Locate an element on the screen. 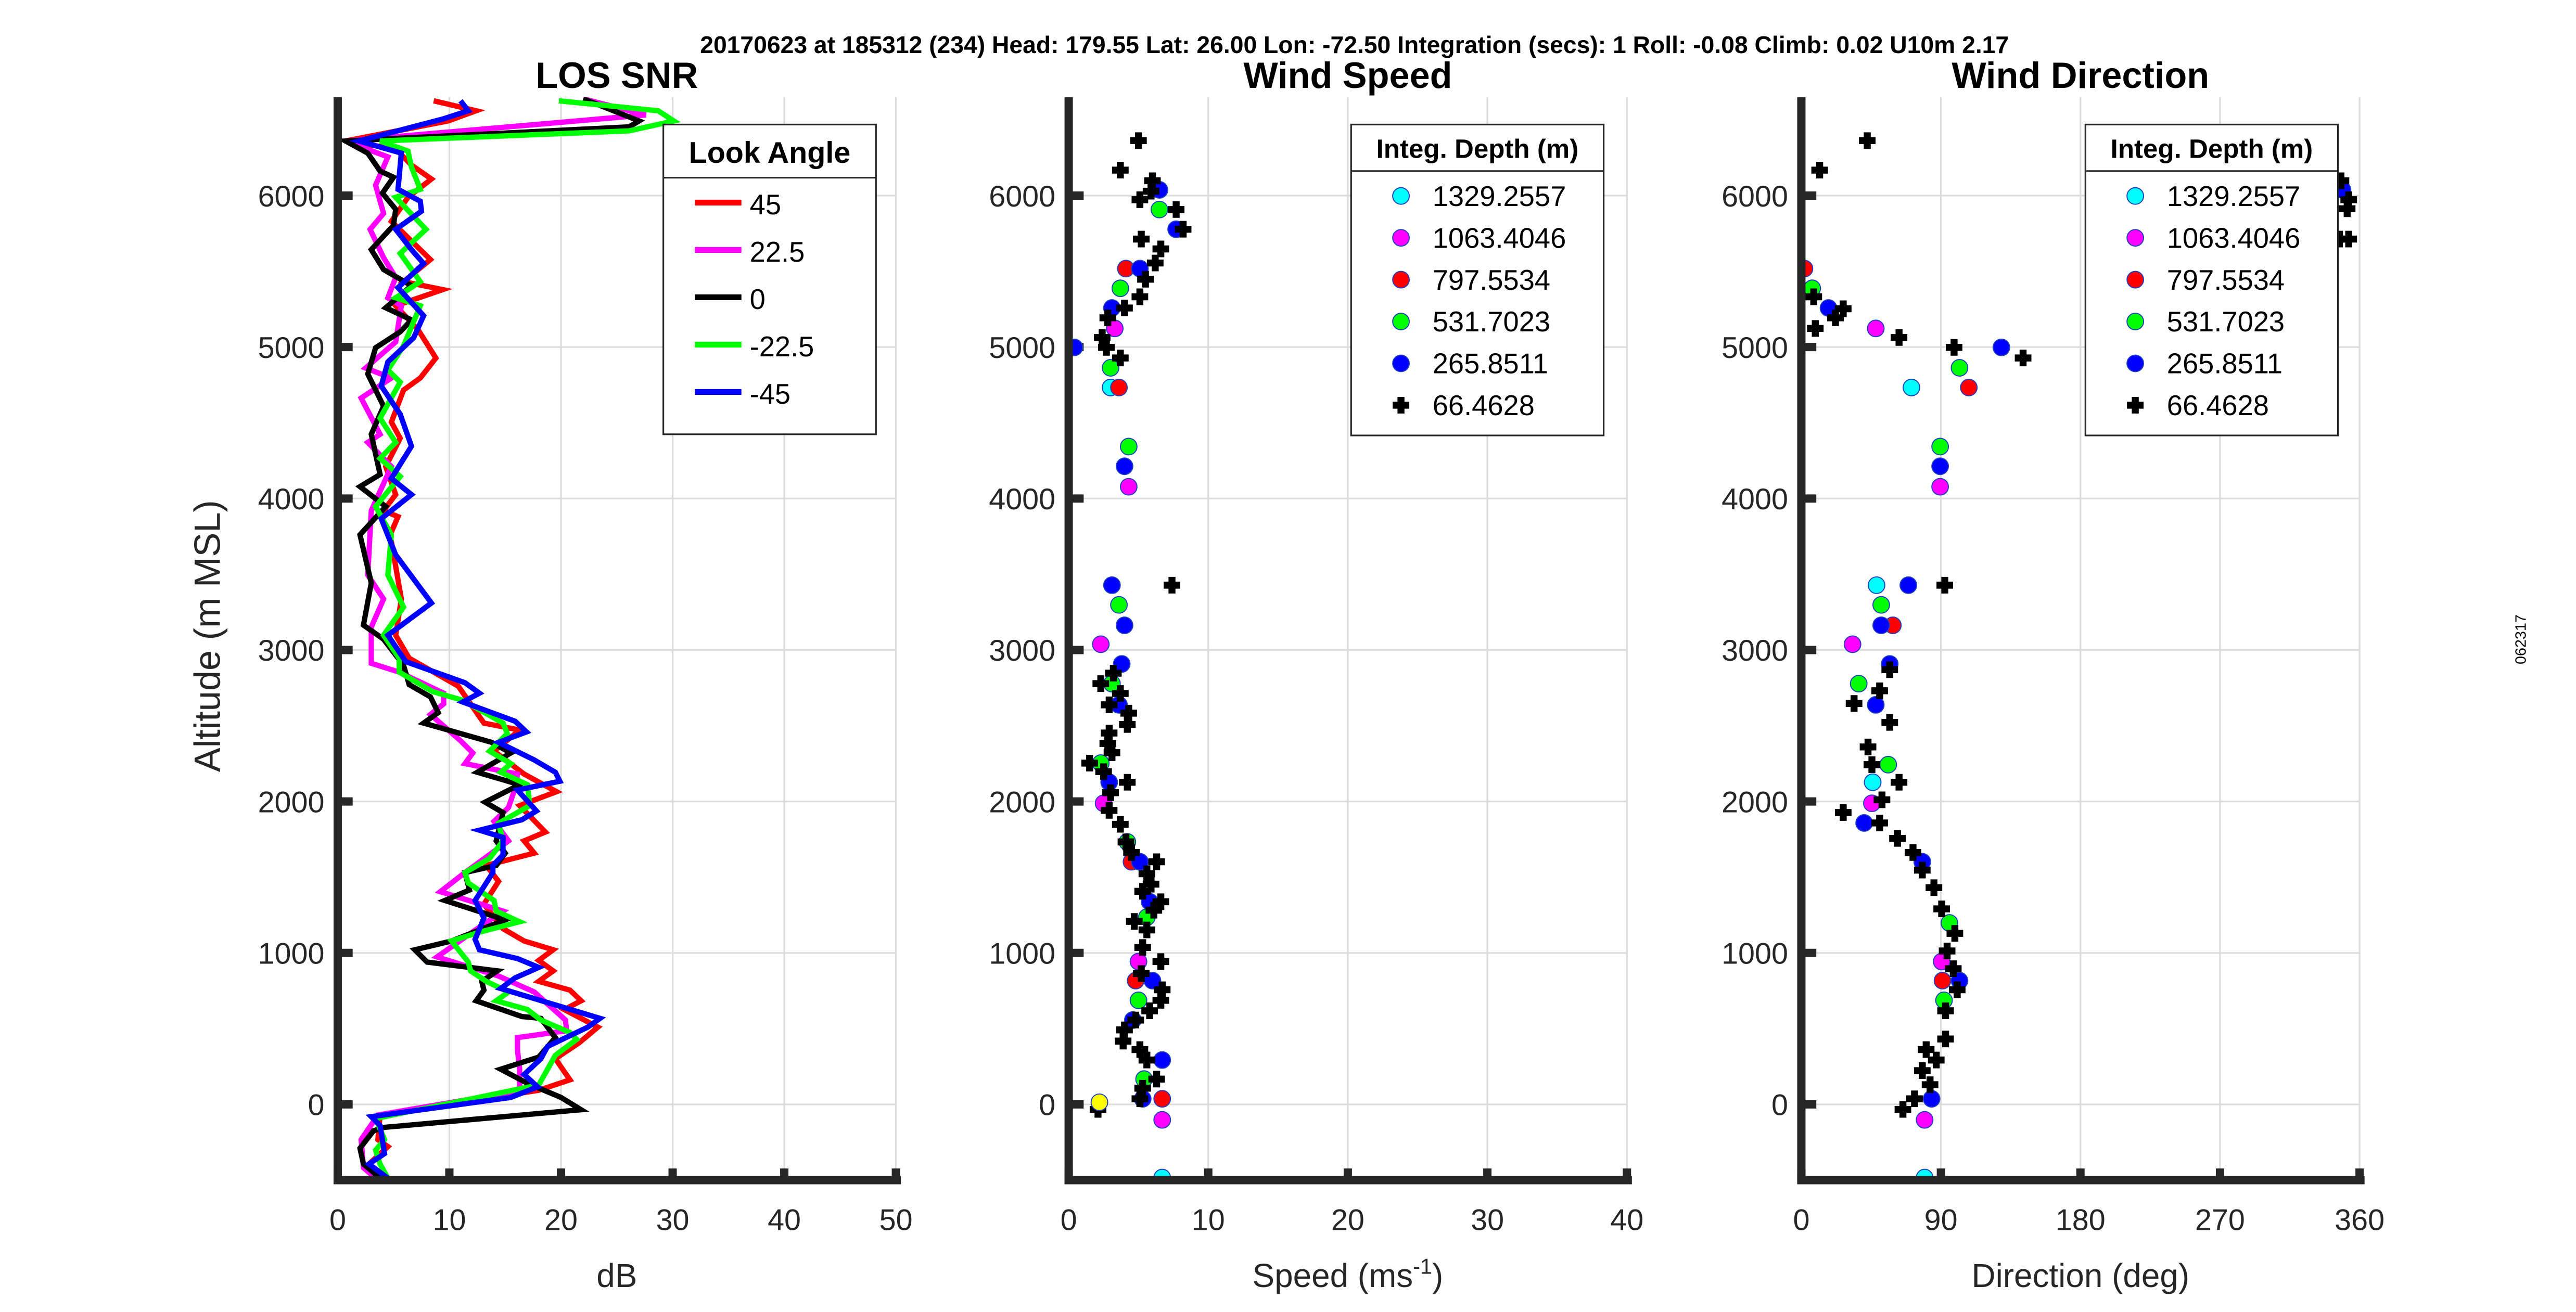 This screenshot has height=1312, width=2576. x-tick-label: 180 is located at coordinates (2081, 1220).